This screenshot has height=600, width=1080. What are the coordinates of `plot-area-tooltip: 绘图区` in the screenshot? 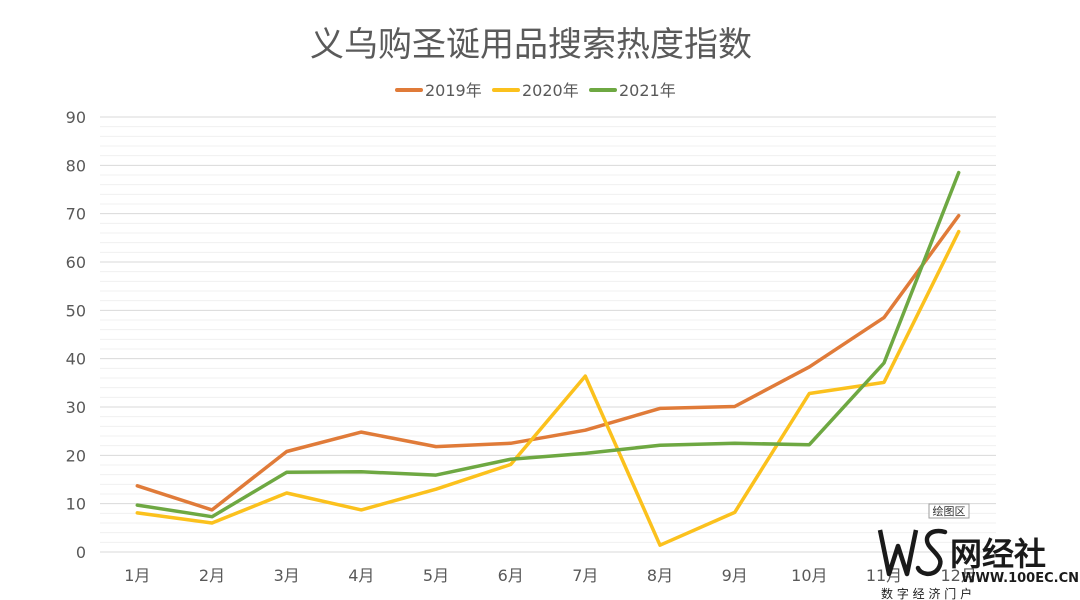 It's located at (949, 511).